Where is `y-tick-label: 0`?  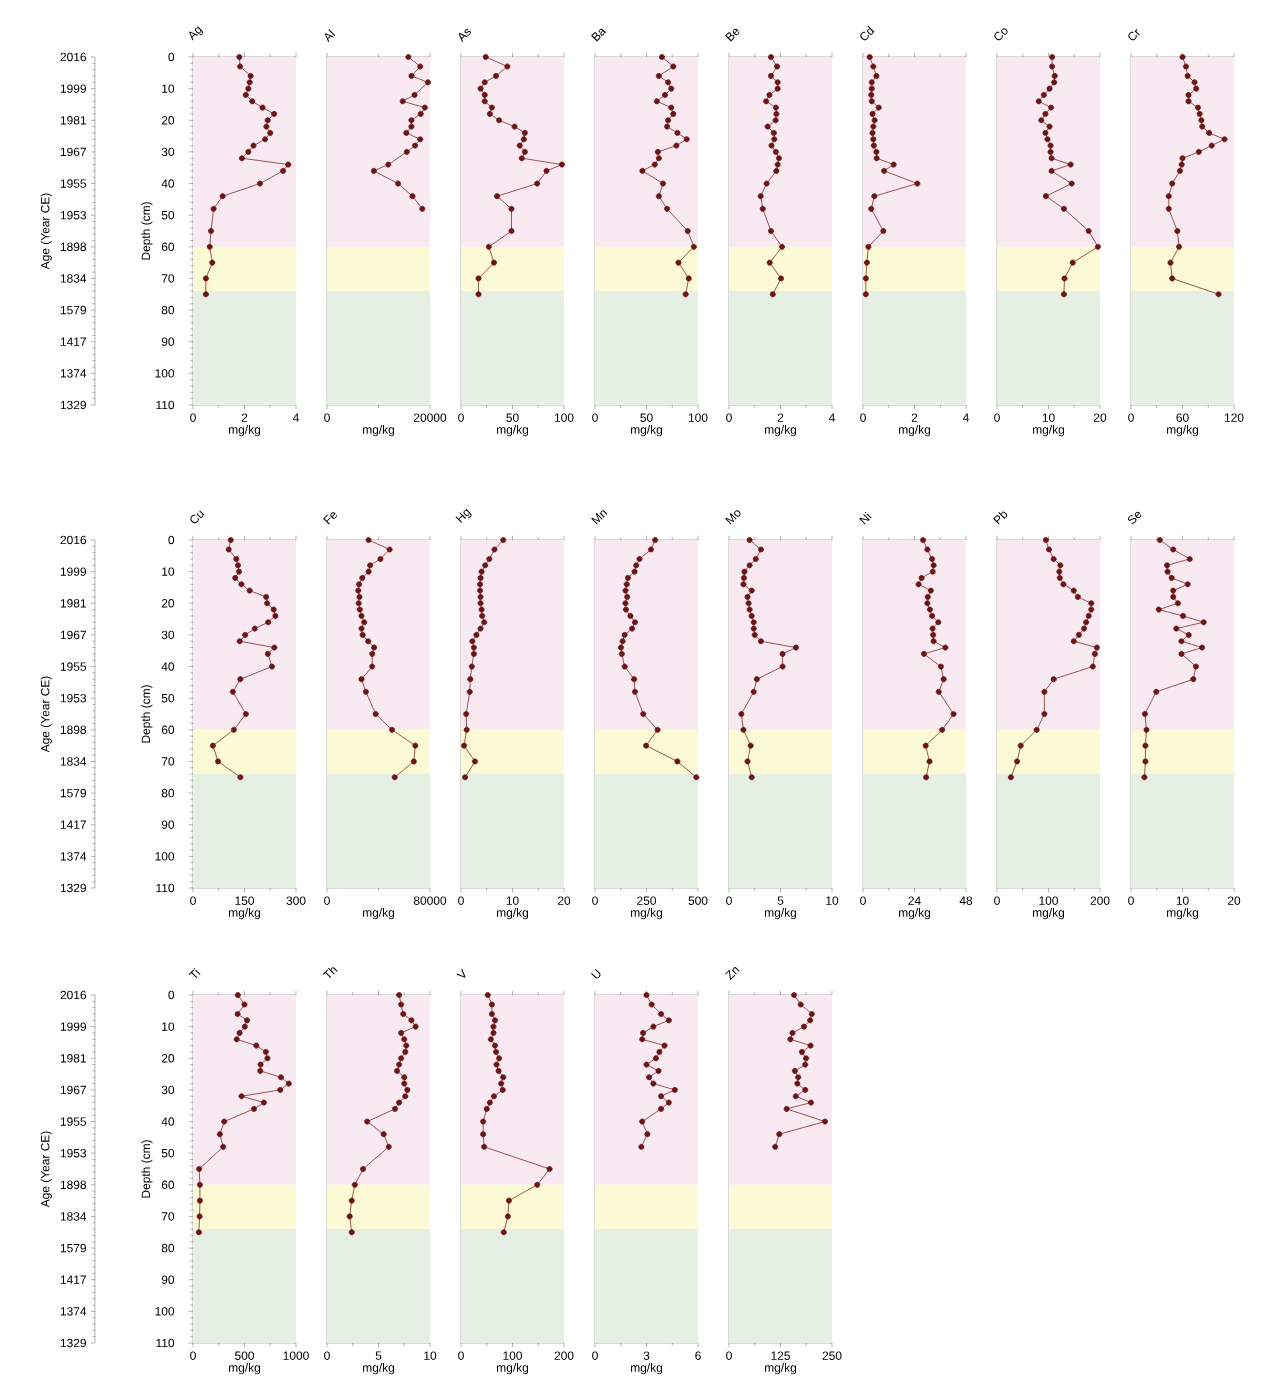 y-tick-label: 0 is located at coordinates (171, 57).